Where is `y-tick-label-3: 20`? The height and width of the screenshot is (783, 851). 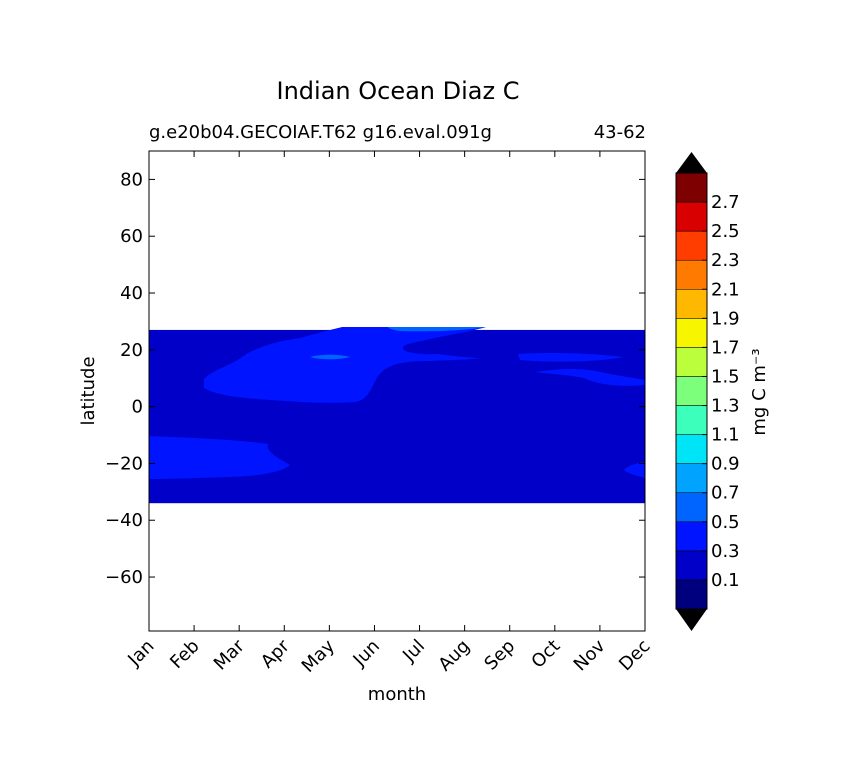 y-tick-label-3: 20 is located at coordinates (131, 350).